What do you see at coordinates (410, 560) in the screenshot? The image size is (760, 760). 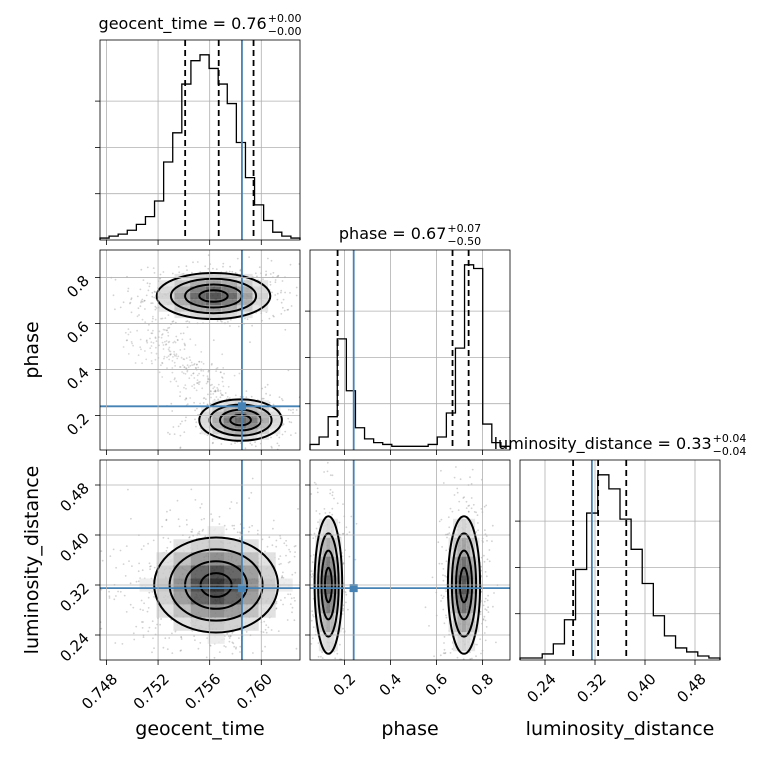 I see `panel-frame-phase-luminosity_distance` at bounding box center [410, 560].